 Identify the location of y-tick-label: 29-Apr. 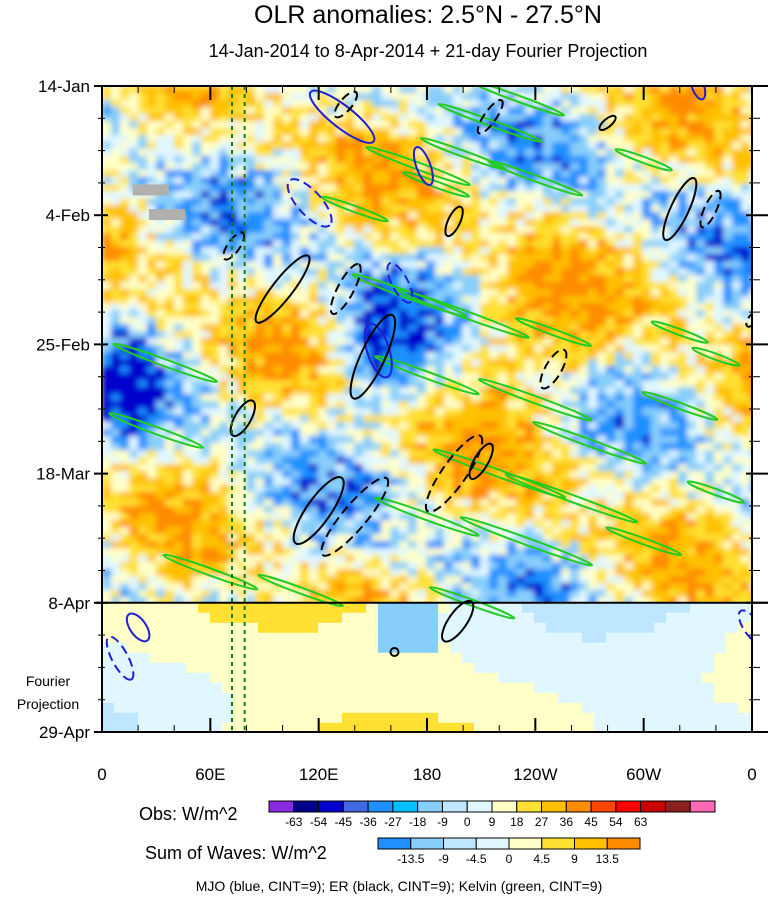
(64, 732).